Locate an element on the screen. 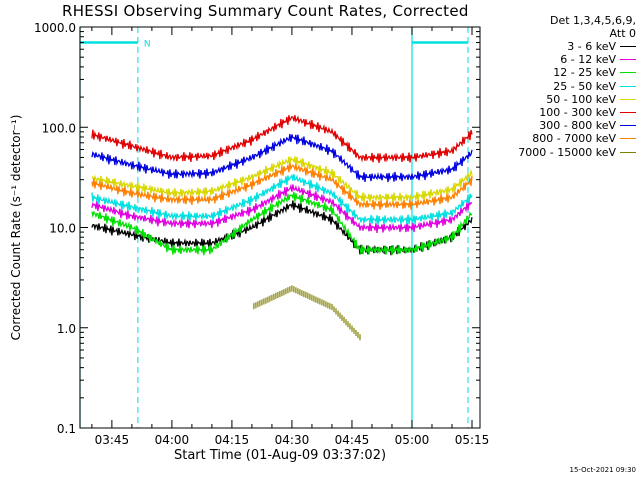 The image size is (640, 480). legend-label: 3 - 6 keV is located at coordinates (591, 47).